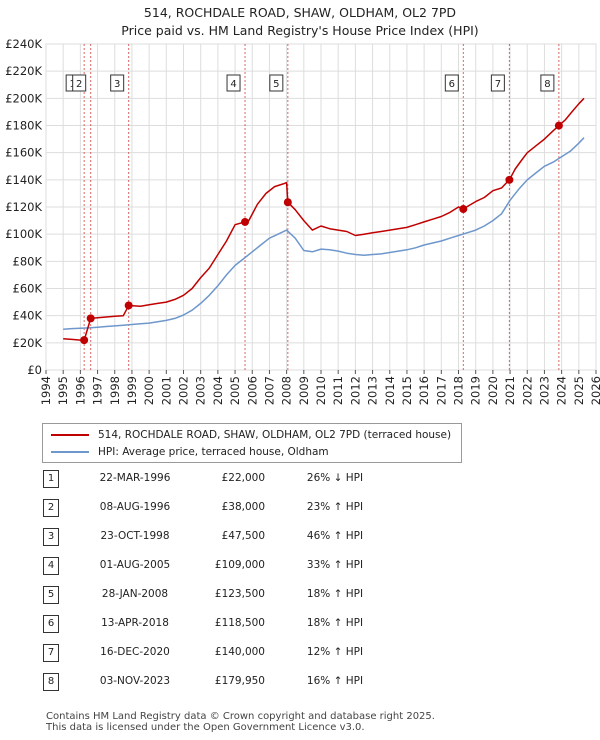  Describe the element at coordinates (218, 390) in the screenshot. I see `x-tick-label: 2004` at that location.